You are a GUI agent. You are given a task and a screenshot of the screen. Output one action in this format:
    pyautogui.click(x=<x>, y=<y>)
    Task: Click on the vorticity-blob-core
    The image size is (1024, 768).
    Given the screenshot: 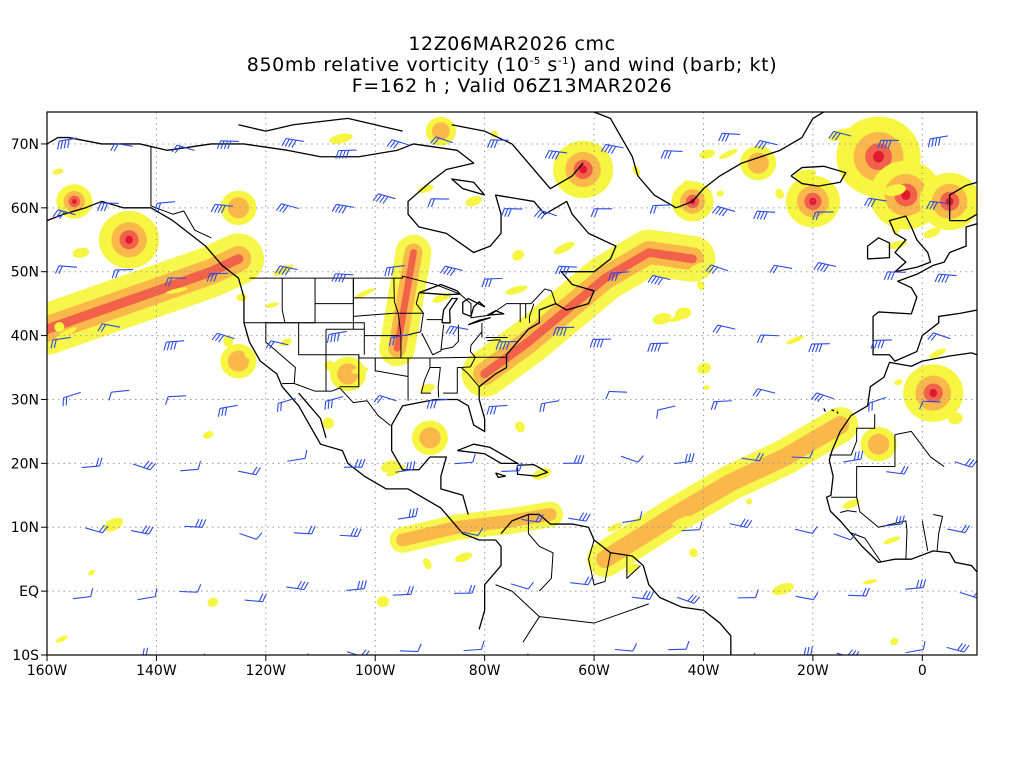 What is the action you would take?
    pyautogui.click(x=906, y=195)
    